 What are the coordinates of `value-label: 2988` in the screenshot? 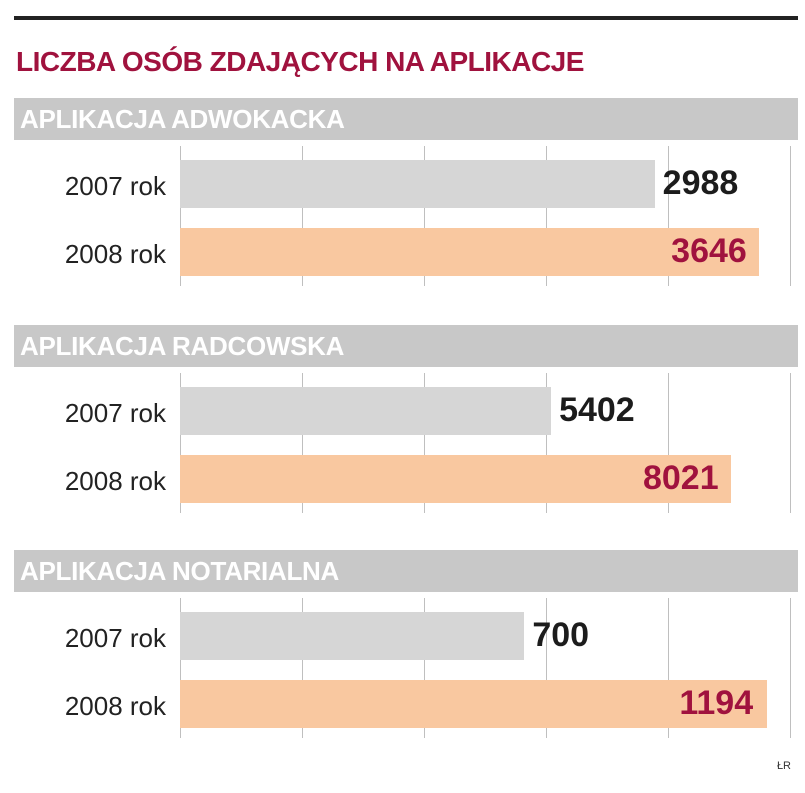 It's located at (700, 183).